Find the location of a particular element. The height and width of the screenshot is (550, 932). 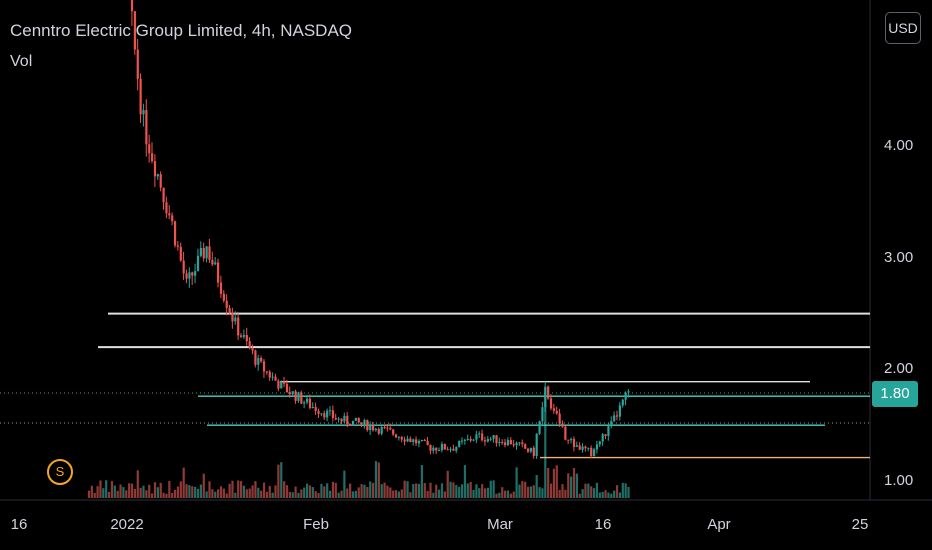

split-event-marker: S is located at coordinates (60, 472).